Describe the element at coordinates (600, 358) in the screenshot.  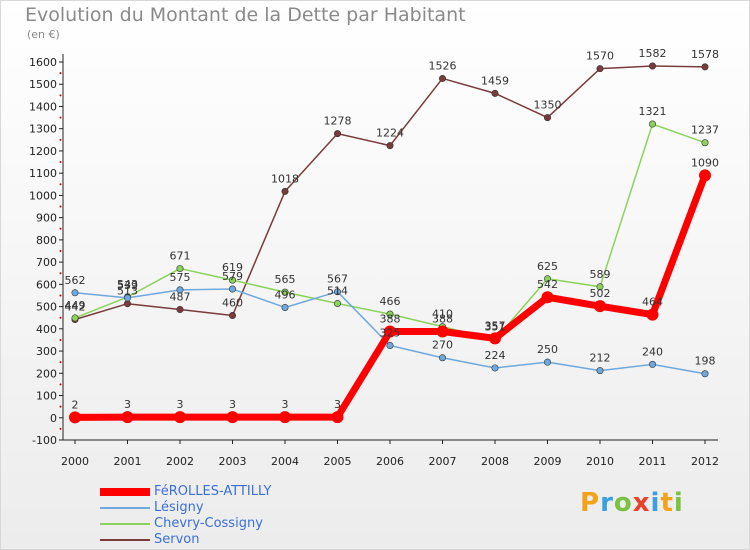
I see `data-label: 212` at that location.